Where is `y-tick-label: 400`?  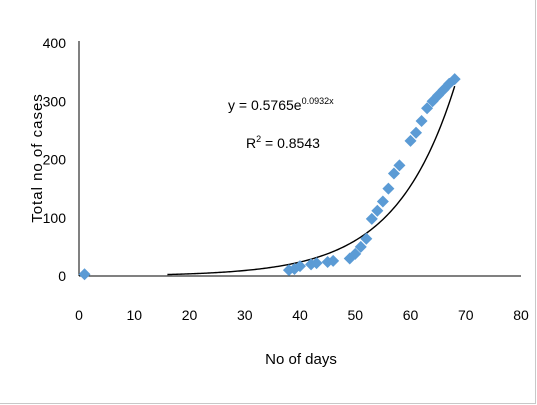 y-tick-label: 400 is located at coordinates (55, 43).